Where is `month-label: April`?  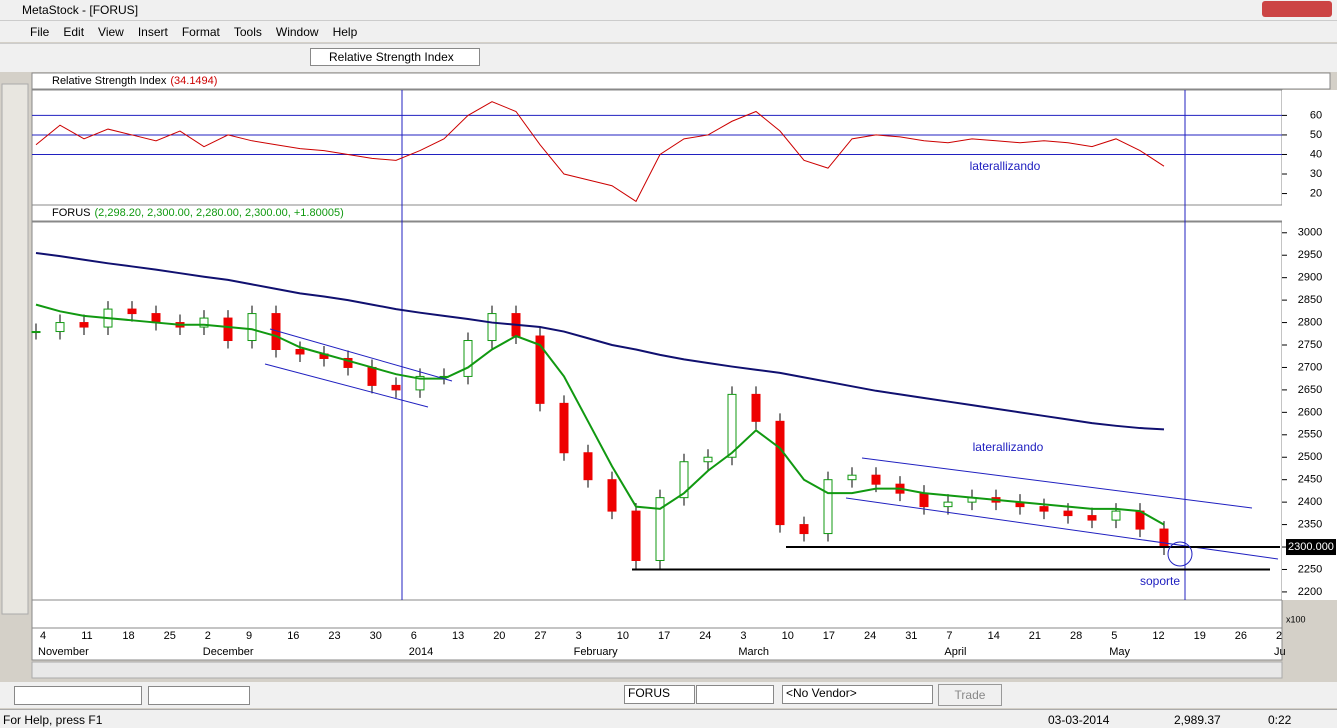
month-label: April is located at coordinates (955, 652).